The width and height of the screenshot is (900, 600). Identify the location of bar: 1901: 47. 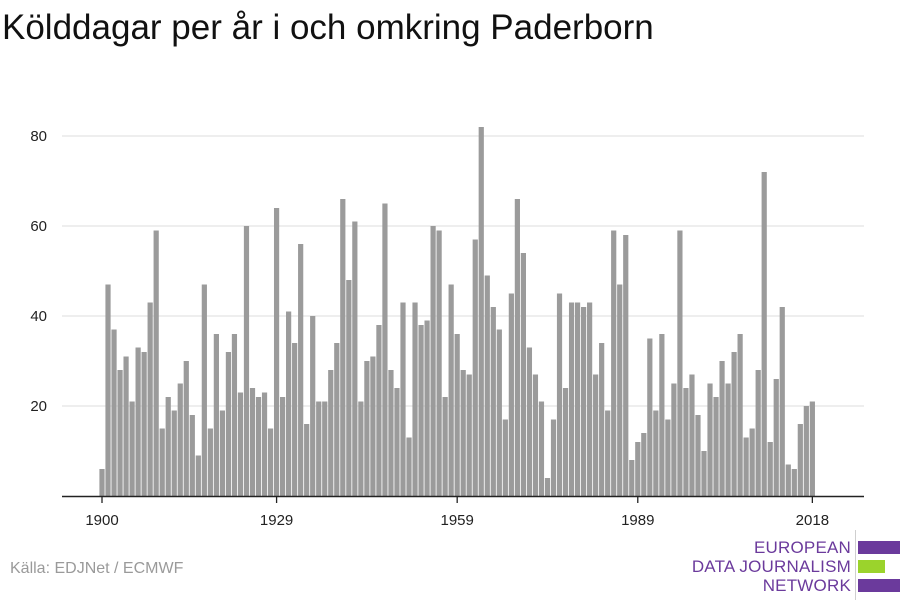
(108, 390).